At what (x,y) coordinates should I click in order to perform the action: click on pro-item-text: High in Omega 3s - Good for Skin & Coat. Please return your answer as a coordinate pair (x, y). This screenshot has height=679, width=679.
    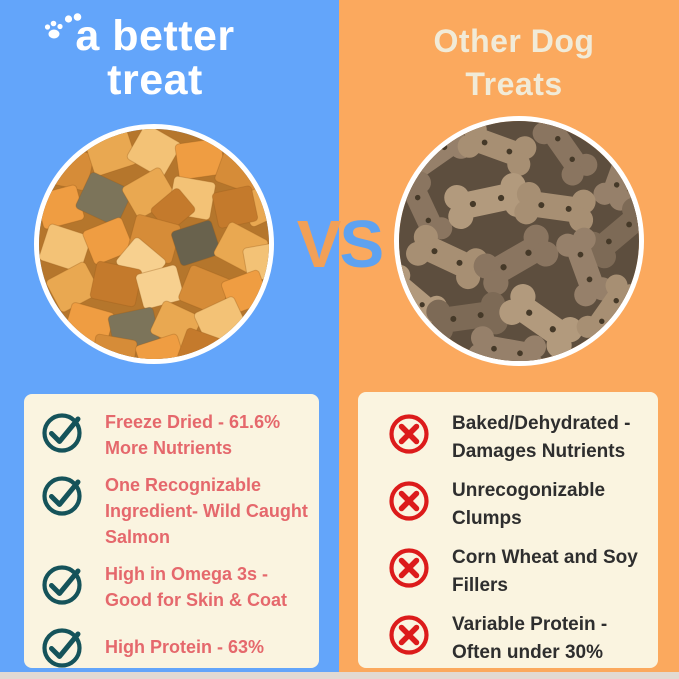
    Looking at the image, I should click on (196, 587).